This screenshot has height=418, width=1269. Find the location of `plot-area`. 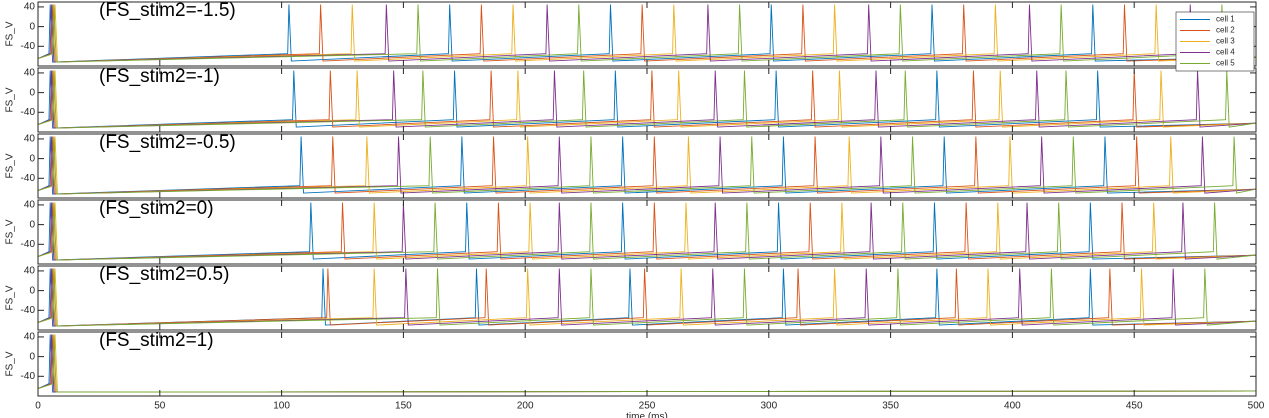

plot-area is located at coordinates (647, 364).